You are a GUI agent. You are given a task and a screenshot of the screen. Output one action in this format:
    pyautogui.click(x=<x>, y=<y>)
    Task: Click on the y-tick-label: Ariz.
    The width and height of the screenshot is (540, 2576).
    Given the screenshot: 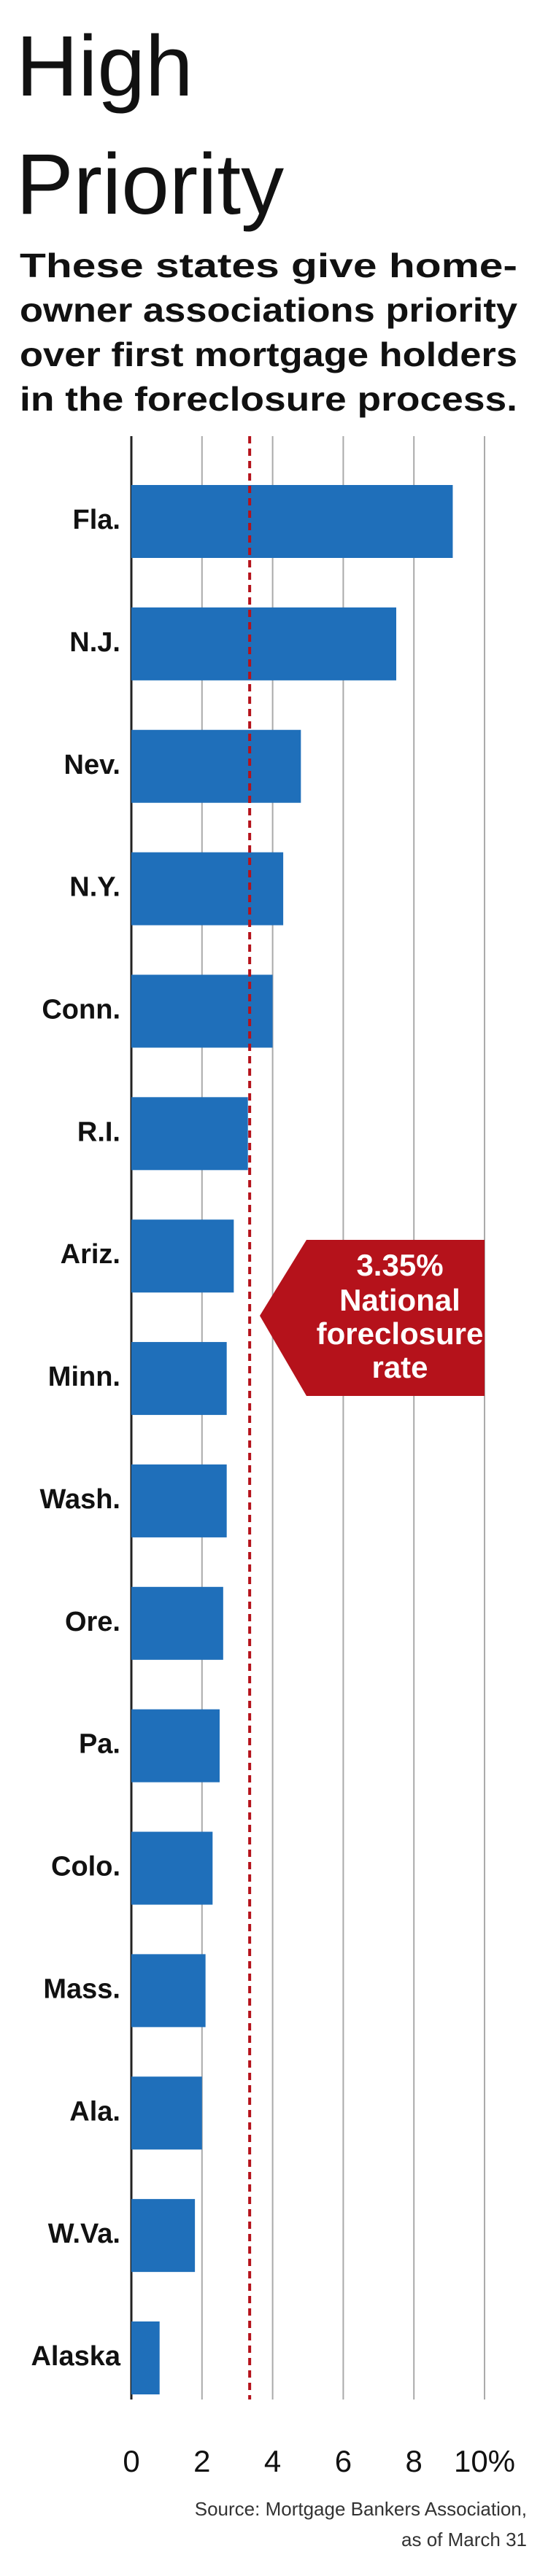 What is the action you would take?
    pyautogui.click(x=91, y=1255)
    